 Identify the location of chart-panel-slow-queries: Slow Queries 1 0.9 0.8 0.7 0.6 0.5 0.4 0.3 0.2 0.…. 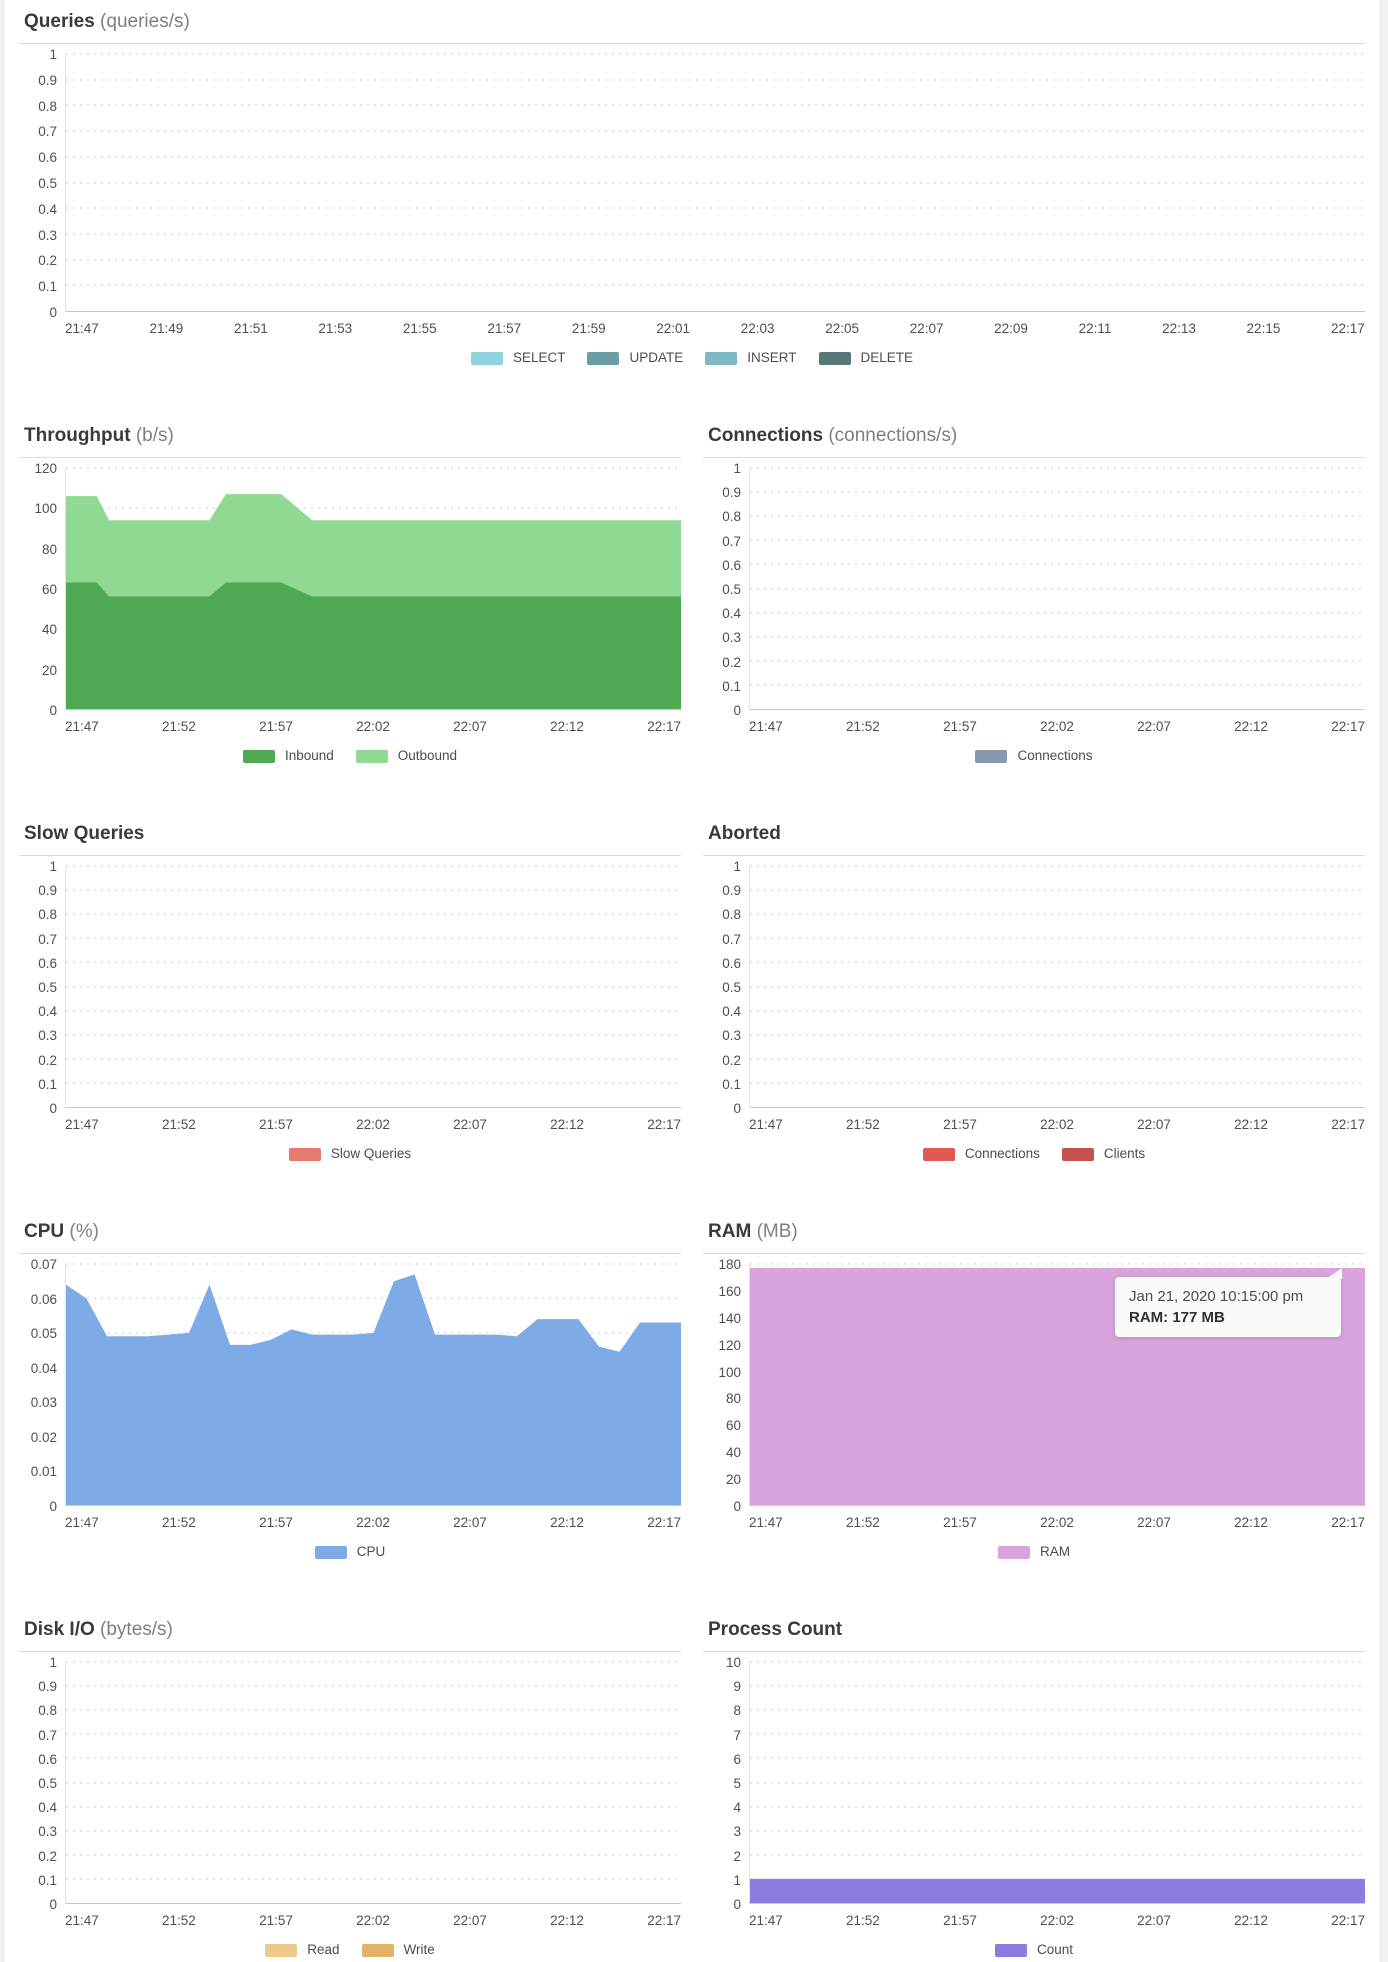
(350, 990).